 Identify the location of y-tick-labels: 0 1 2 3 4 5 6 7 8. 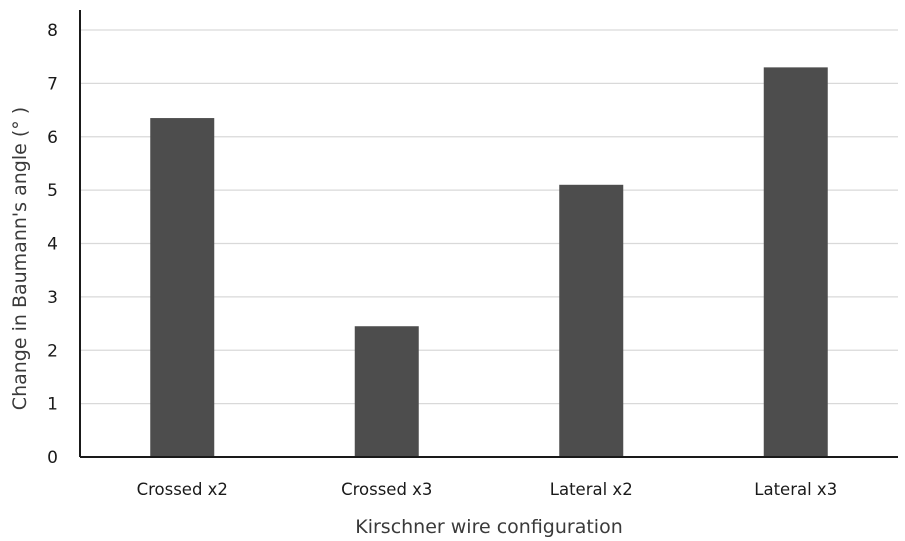
(52, 244).